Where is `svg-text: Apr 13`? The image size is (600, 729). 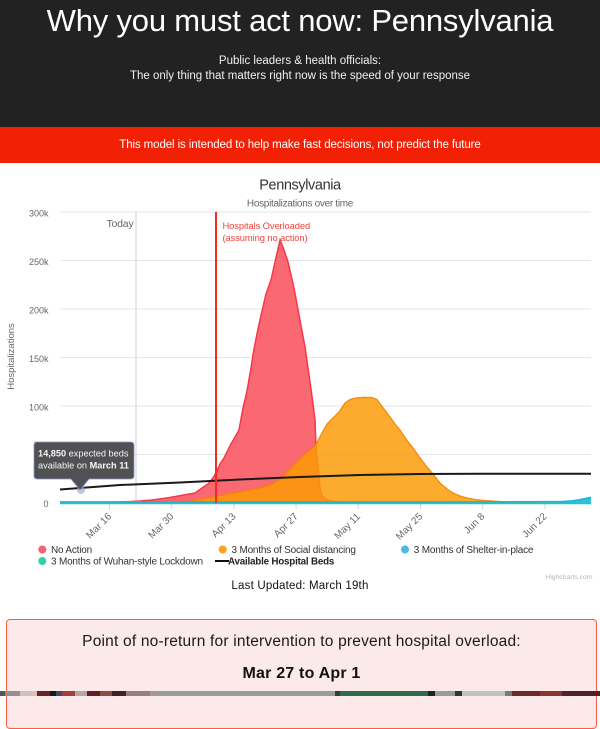 svg-text: Apr 13 is located at coordinates (224, 525).